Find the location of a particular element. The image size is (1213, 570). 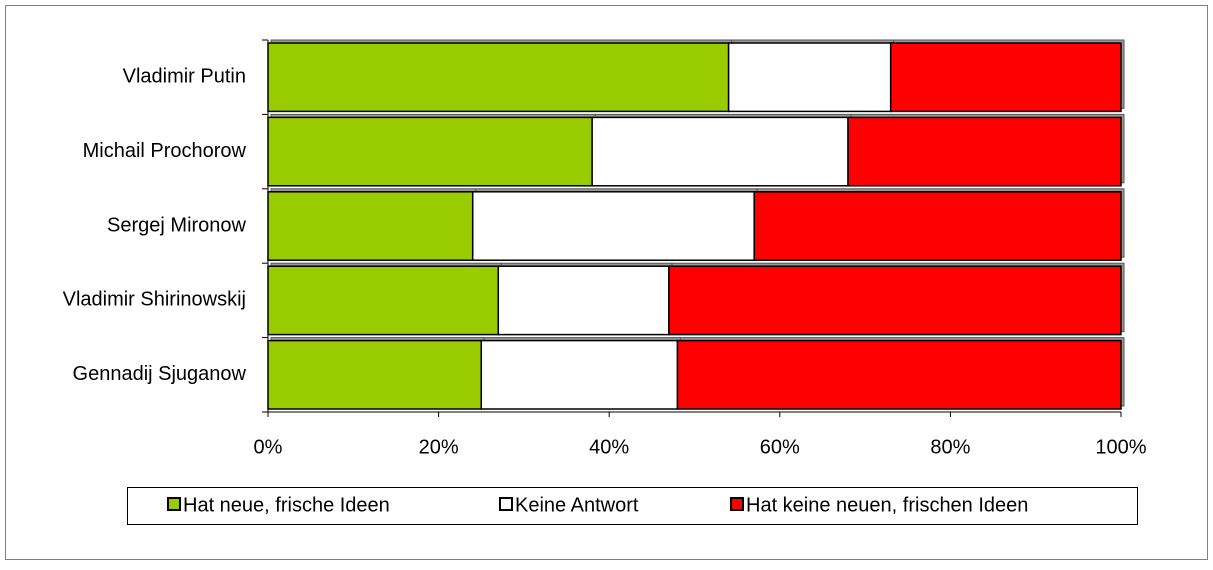

legend-label: Hat neue, frische Ideen is located at coordinates (286, 505).